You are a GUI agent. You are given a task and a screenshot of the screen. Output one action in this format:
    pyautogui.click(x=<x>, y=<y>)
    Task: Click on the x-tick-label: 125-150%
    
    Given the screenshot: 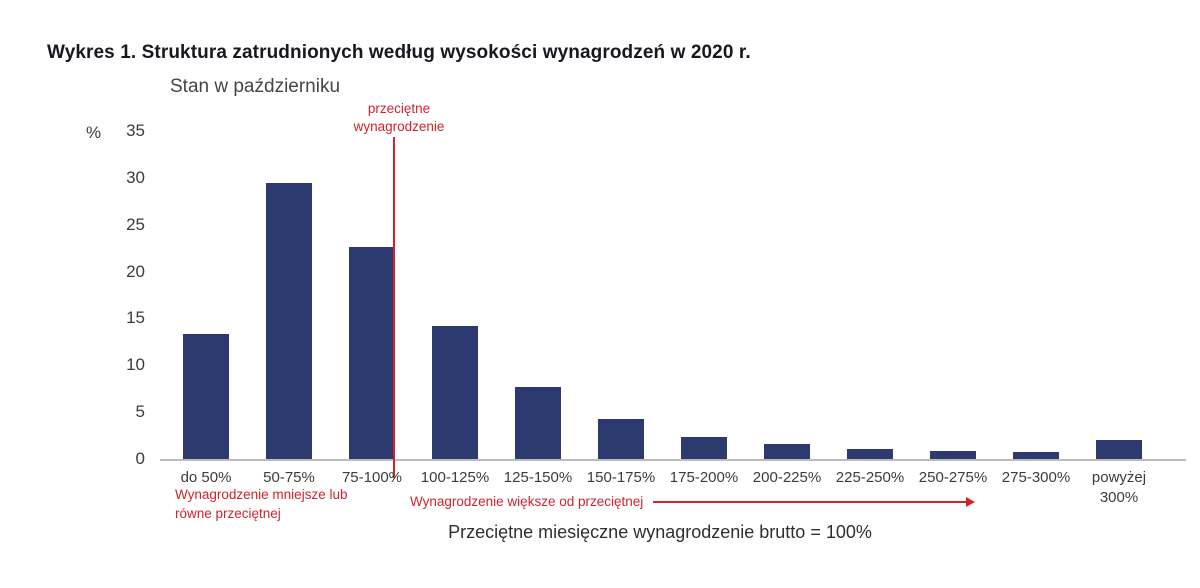 What is the action you would take?
    pyautogui.click(x=538, y=477)
    